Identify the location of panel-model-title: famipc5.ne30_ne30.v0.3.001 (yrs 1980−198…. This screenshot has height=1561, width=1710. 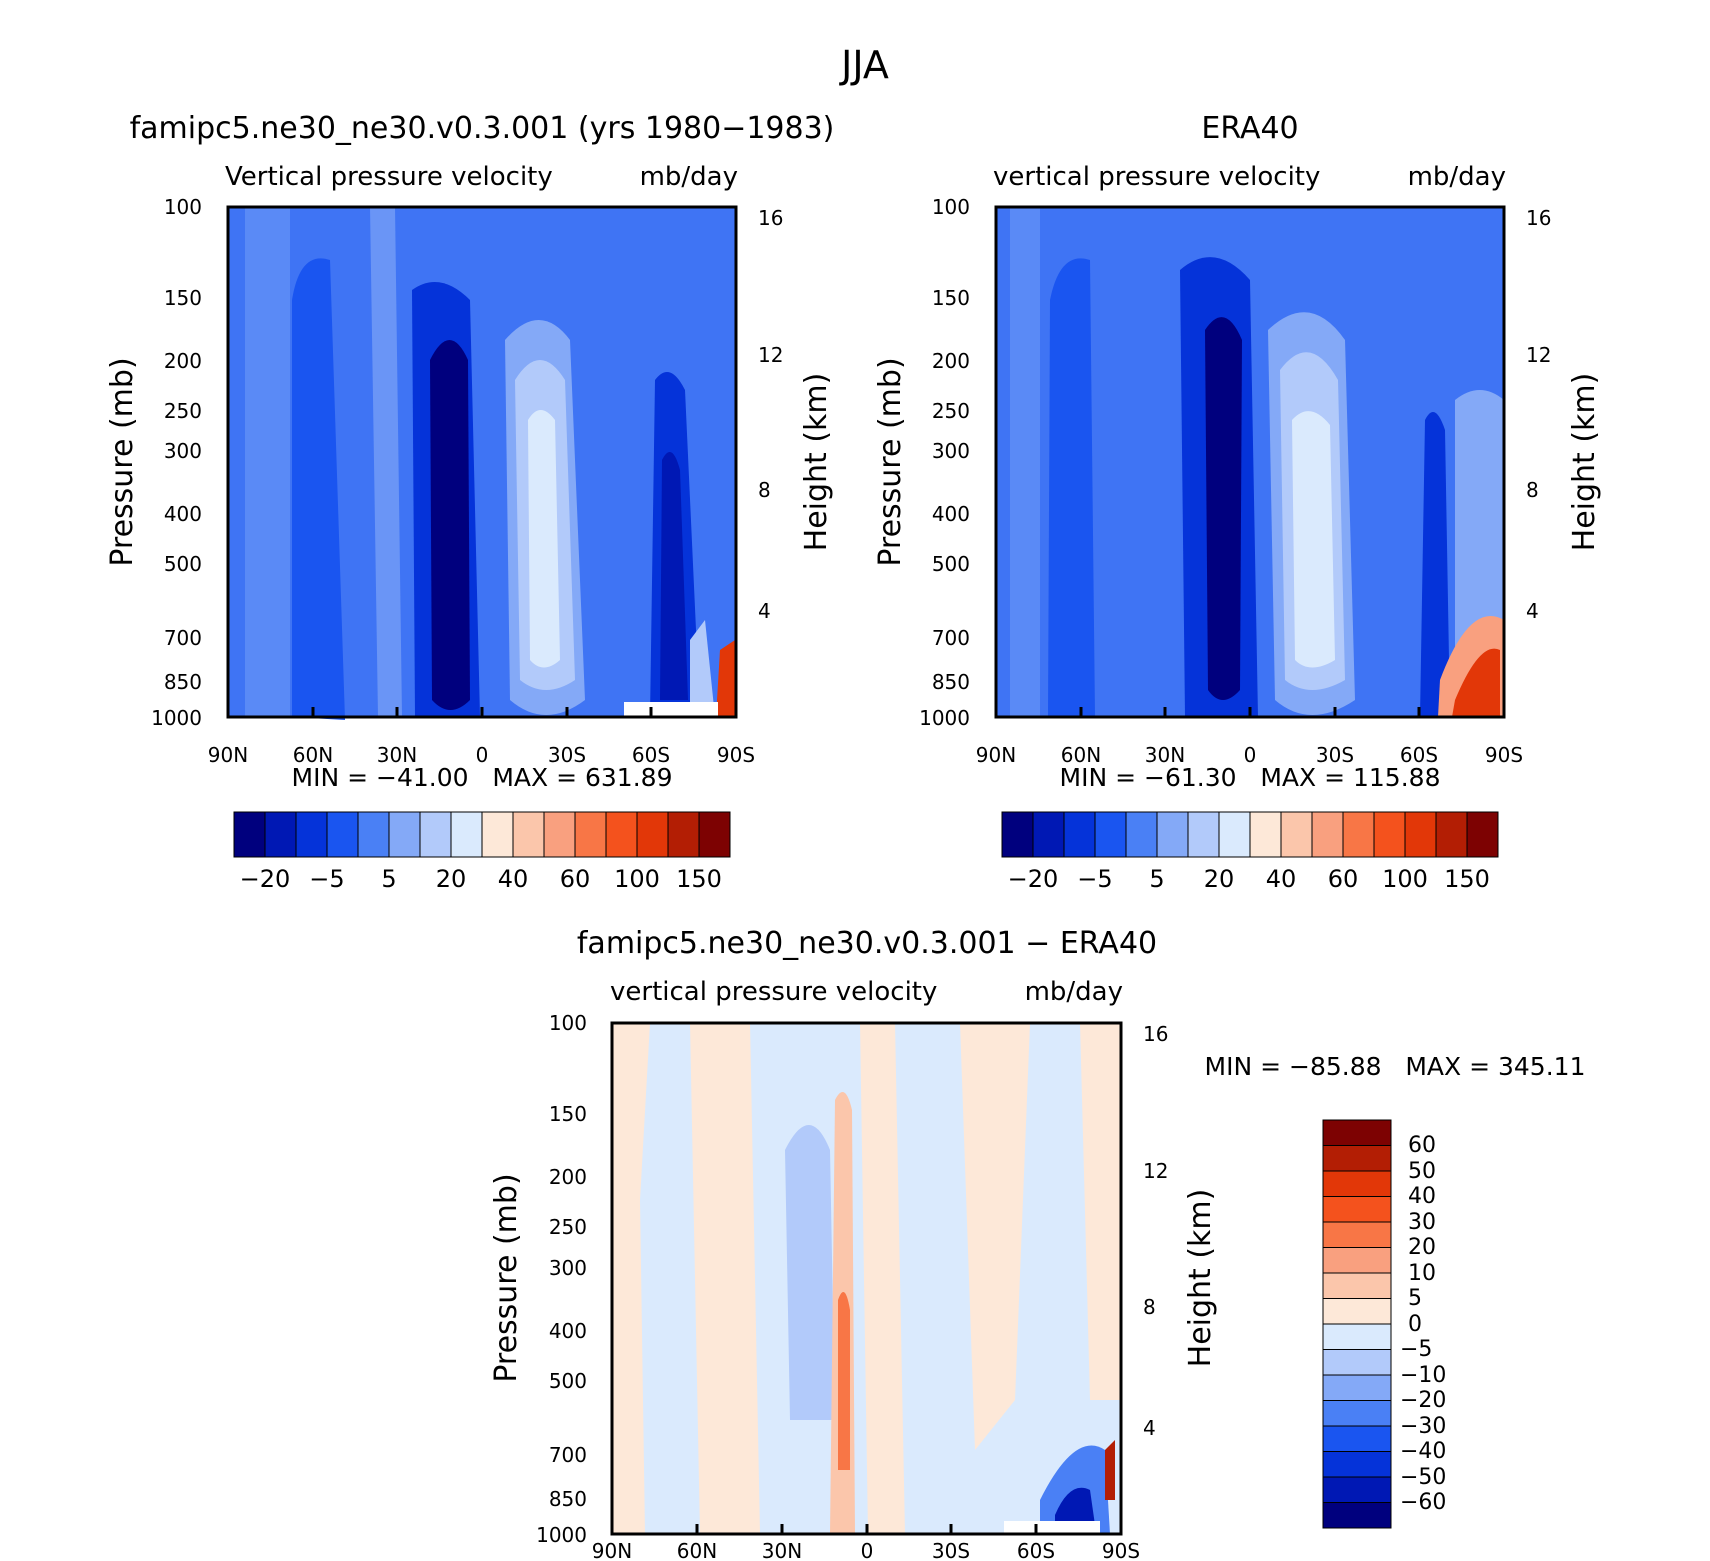
(482, 128).